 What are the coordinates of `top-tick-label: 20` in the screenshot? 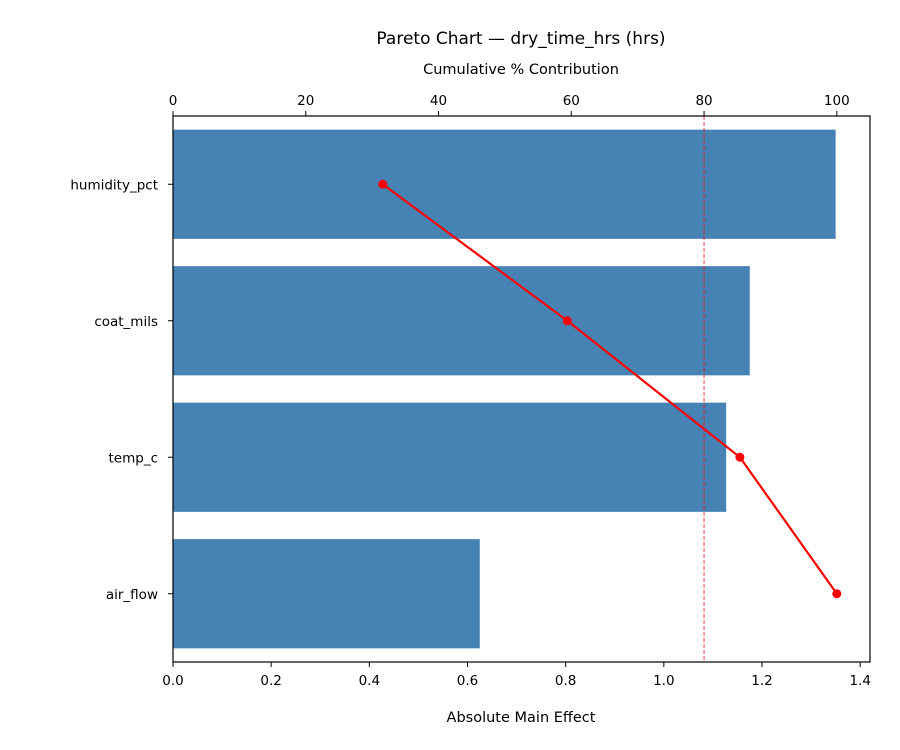 It's located at (305, 101).